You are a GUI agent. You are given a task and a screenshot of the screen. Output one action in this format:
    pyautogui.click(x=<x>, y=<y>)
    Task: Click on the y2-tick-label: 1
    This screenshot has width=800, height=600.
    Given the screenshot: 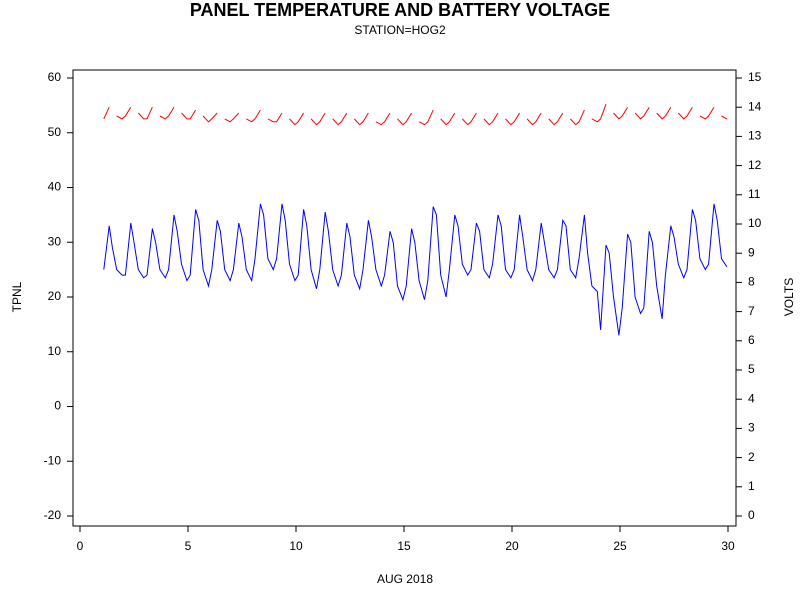 What is the action you would take?
    pyautogui.click(x=751, y=486)
    